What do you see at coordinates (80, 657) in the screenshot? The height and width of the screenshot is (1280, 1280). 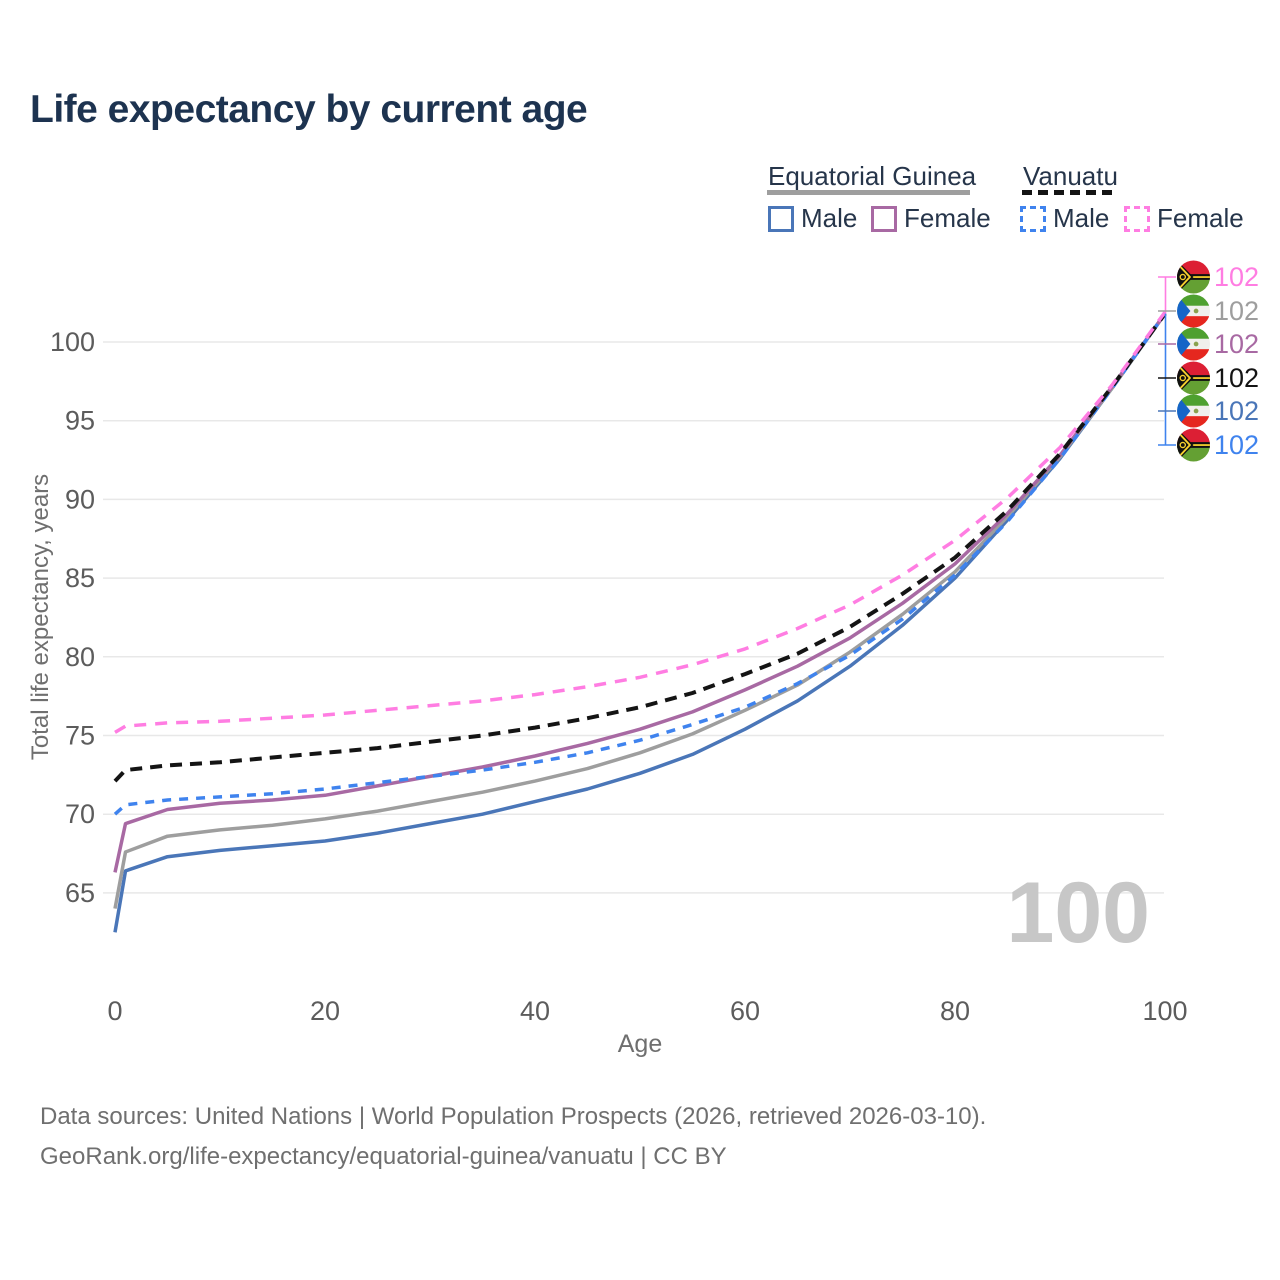 I see `y-tick-80: 80` at bounding box center [80, 657].